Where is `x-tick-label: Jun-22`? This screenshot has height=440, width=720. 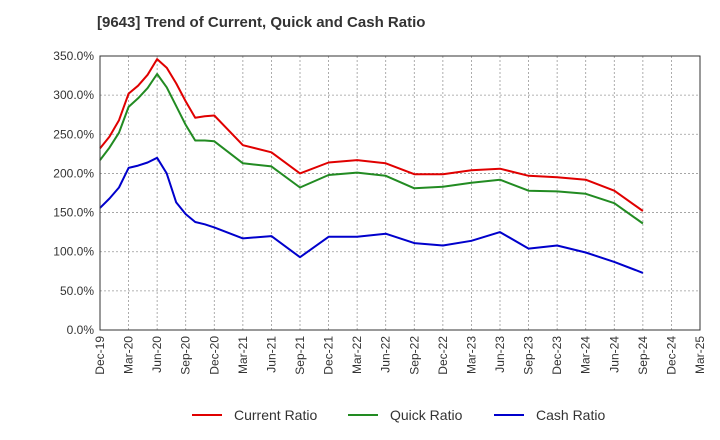
x-tick-label: Jun-22 is located at coordinates (386, 354).